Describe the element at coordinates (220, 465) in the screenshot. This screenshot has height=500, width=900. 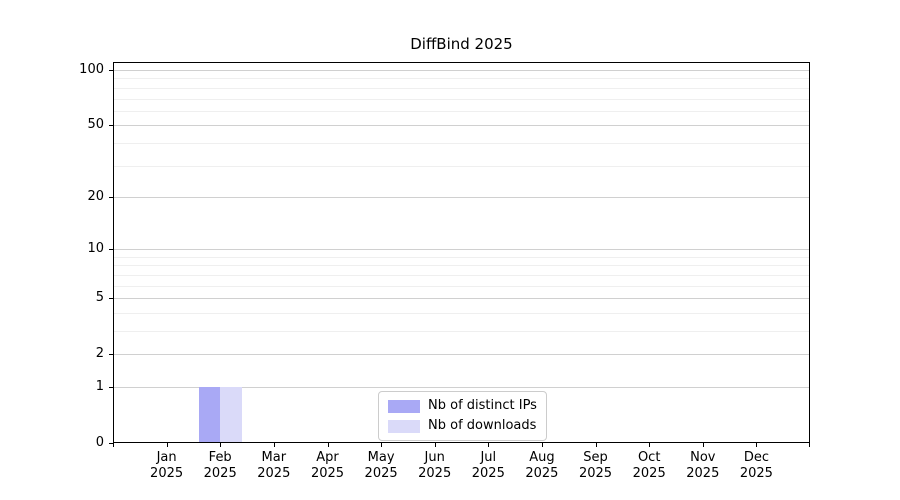
I see `x-tick-label: Feb 2025` at that location.